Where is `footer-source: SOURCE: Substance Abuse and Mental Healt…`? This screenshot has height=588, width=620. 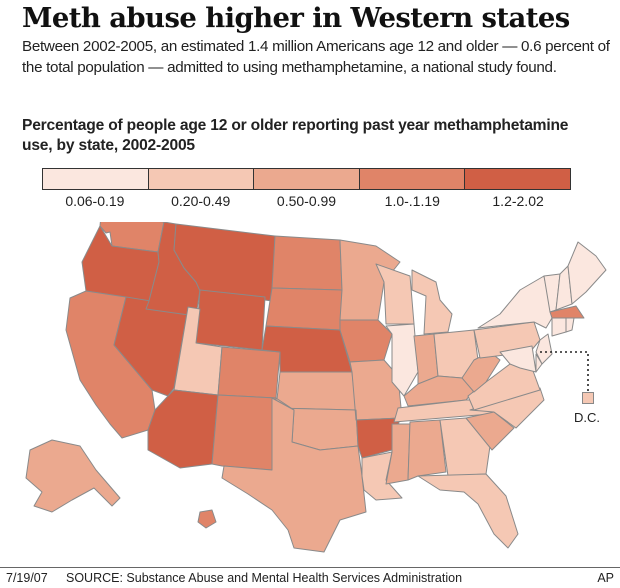
footer-source: SOURCE: Substance Abuse and Mental Healt… is located at coordinates (264, 578).